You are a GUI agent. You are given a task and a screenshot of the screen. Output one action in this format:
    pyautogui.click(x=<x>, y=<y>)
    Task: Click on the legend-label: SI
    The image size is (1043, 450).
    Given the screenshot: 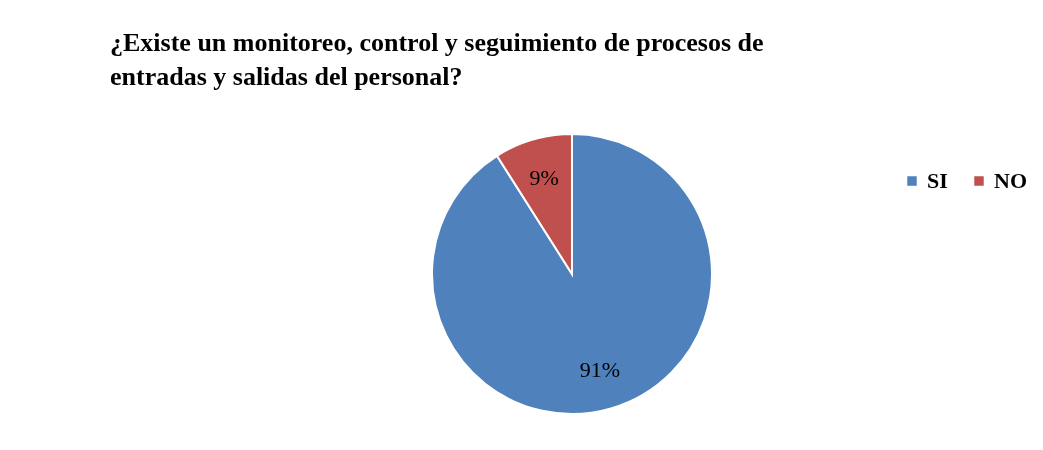 What is the action you would take?
    pyautogui.click(x=937, y=180)
    